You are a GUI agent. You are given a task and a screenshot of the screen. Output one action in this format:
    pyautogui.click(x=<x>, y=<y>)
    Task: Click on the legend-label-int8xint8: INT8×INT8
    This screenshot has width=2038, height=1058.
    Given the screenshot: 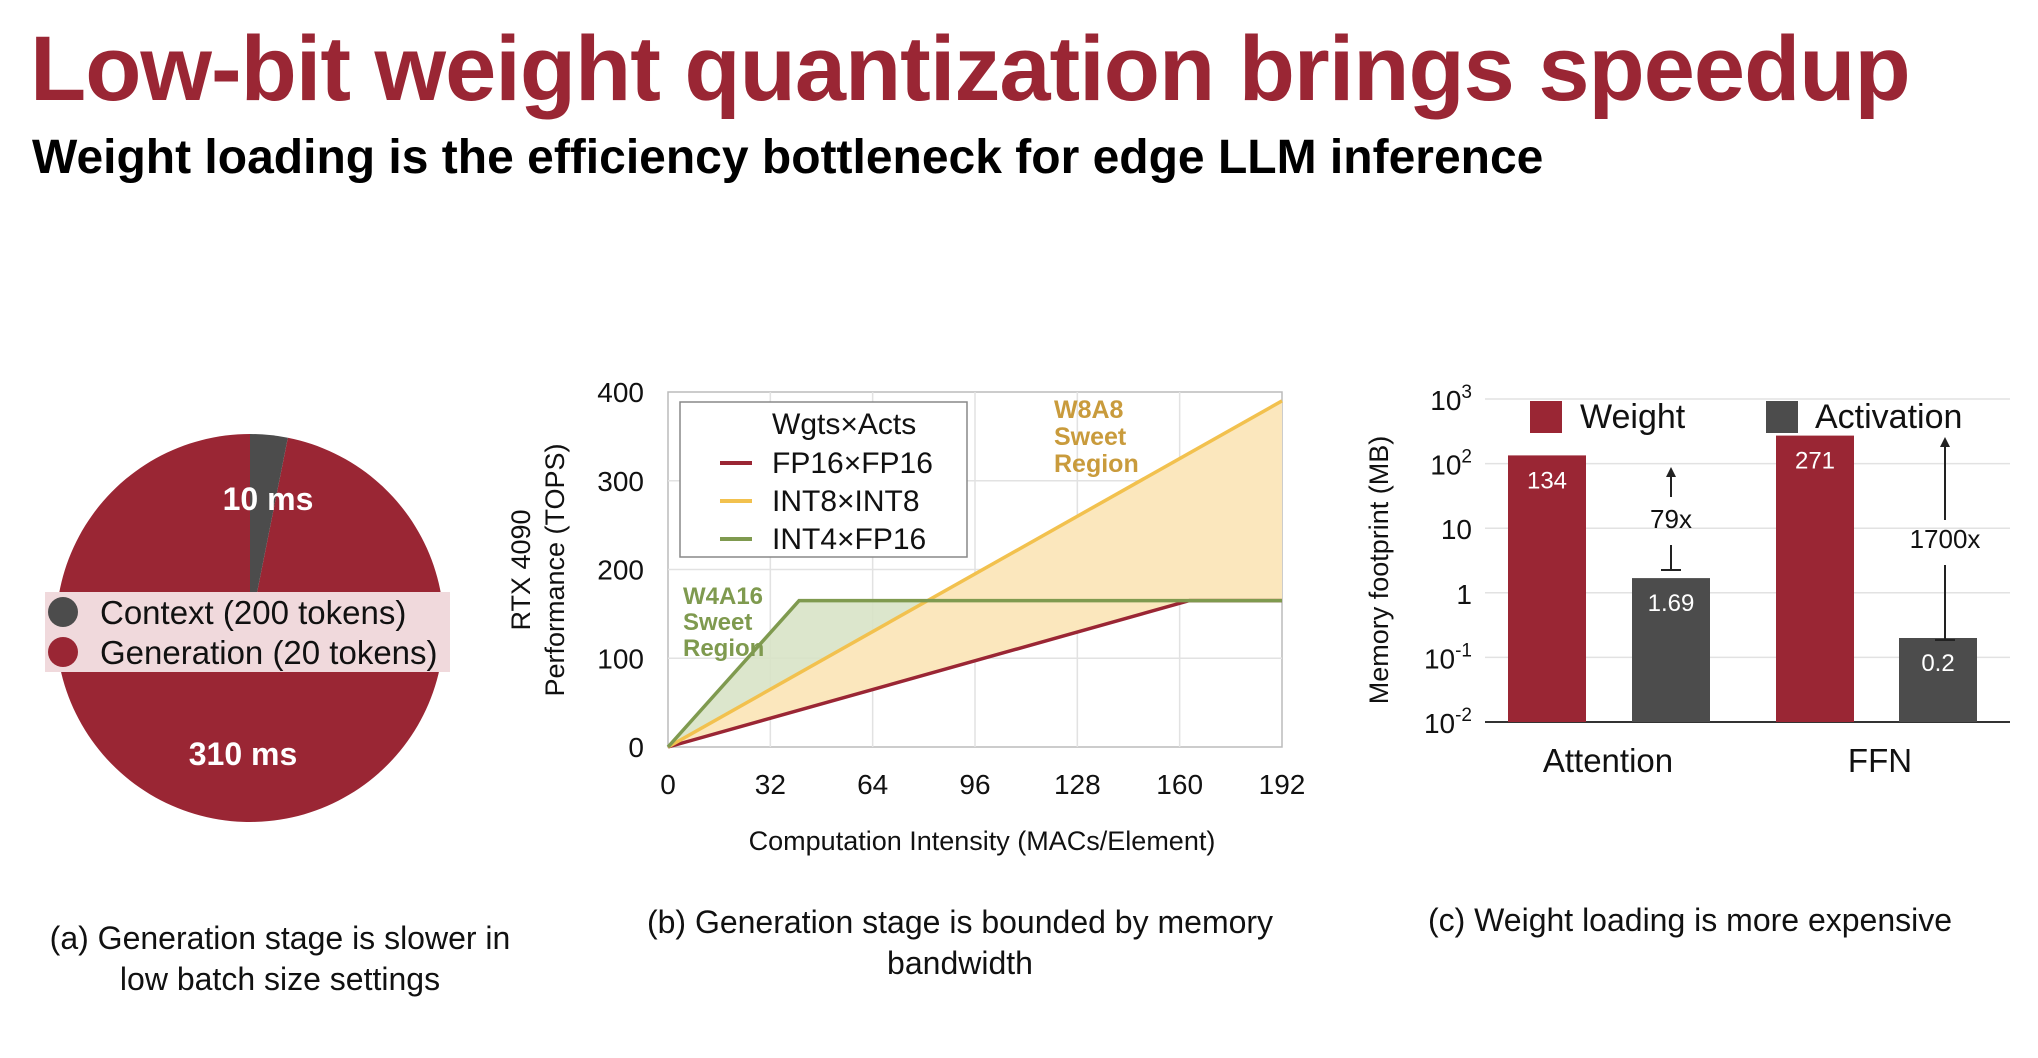 What is the action you would take?
    pyautogui.click(x=846, y=501)
    